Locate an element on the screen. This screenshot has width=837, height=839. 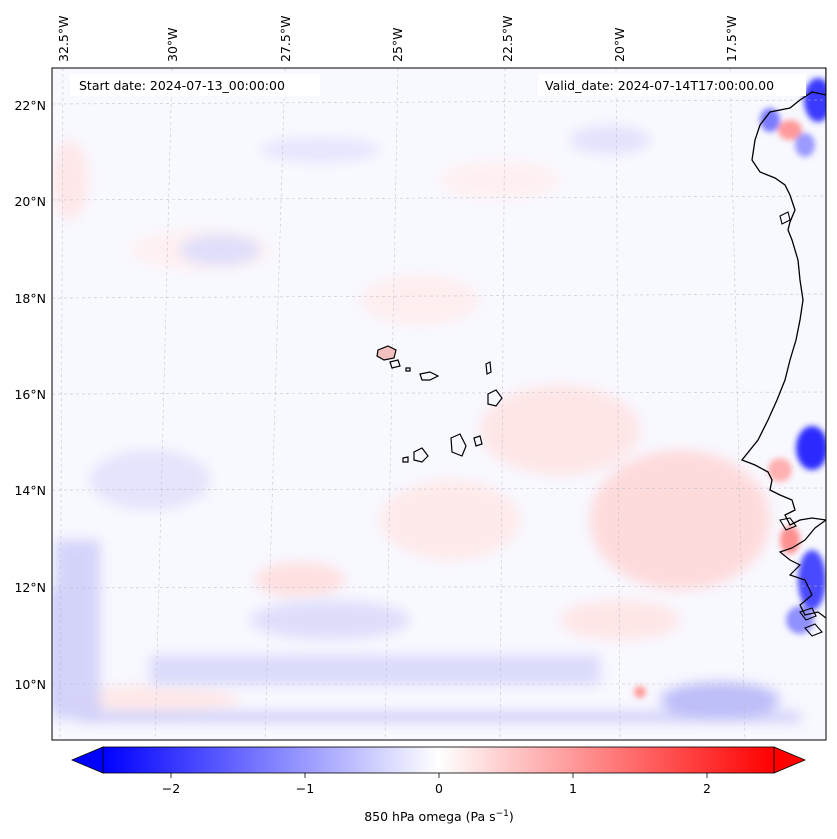
colorbar-max-extend is located at coordinates (790, 760).